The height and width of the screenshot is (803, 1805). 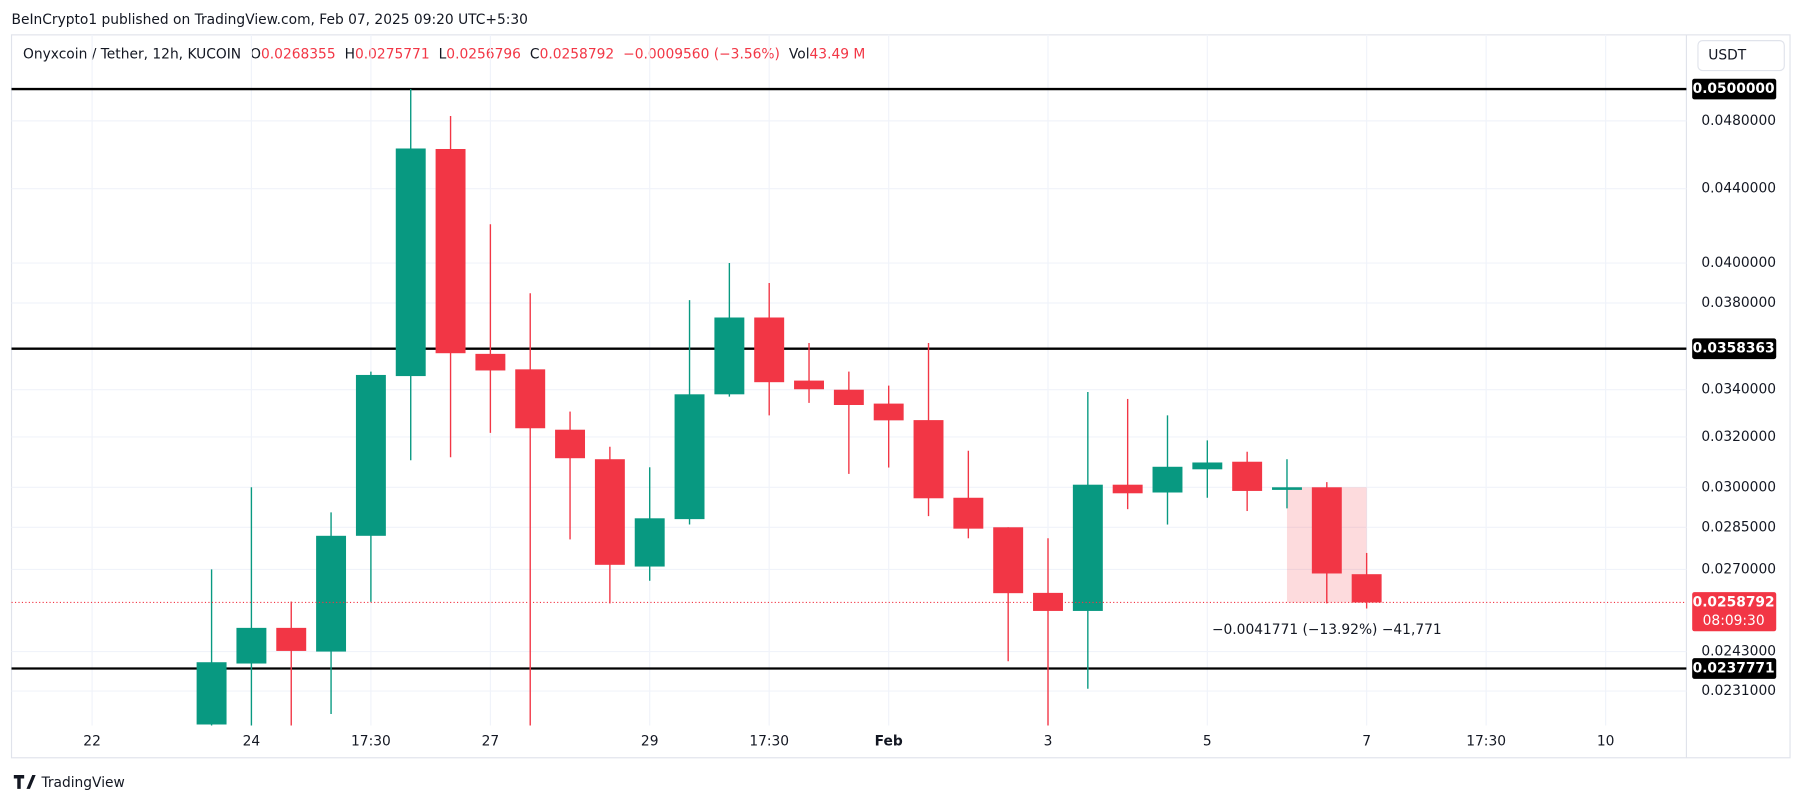 What do you see at coordinates (1727, 56) in the screenshot?
I see `currency: USDT` at bounding box center [1727, 56].